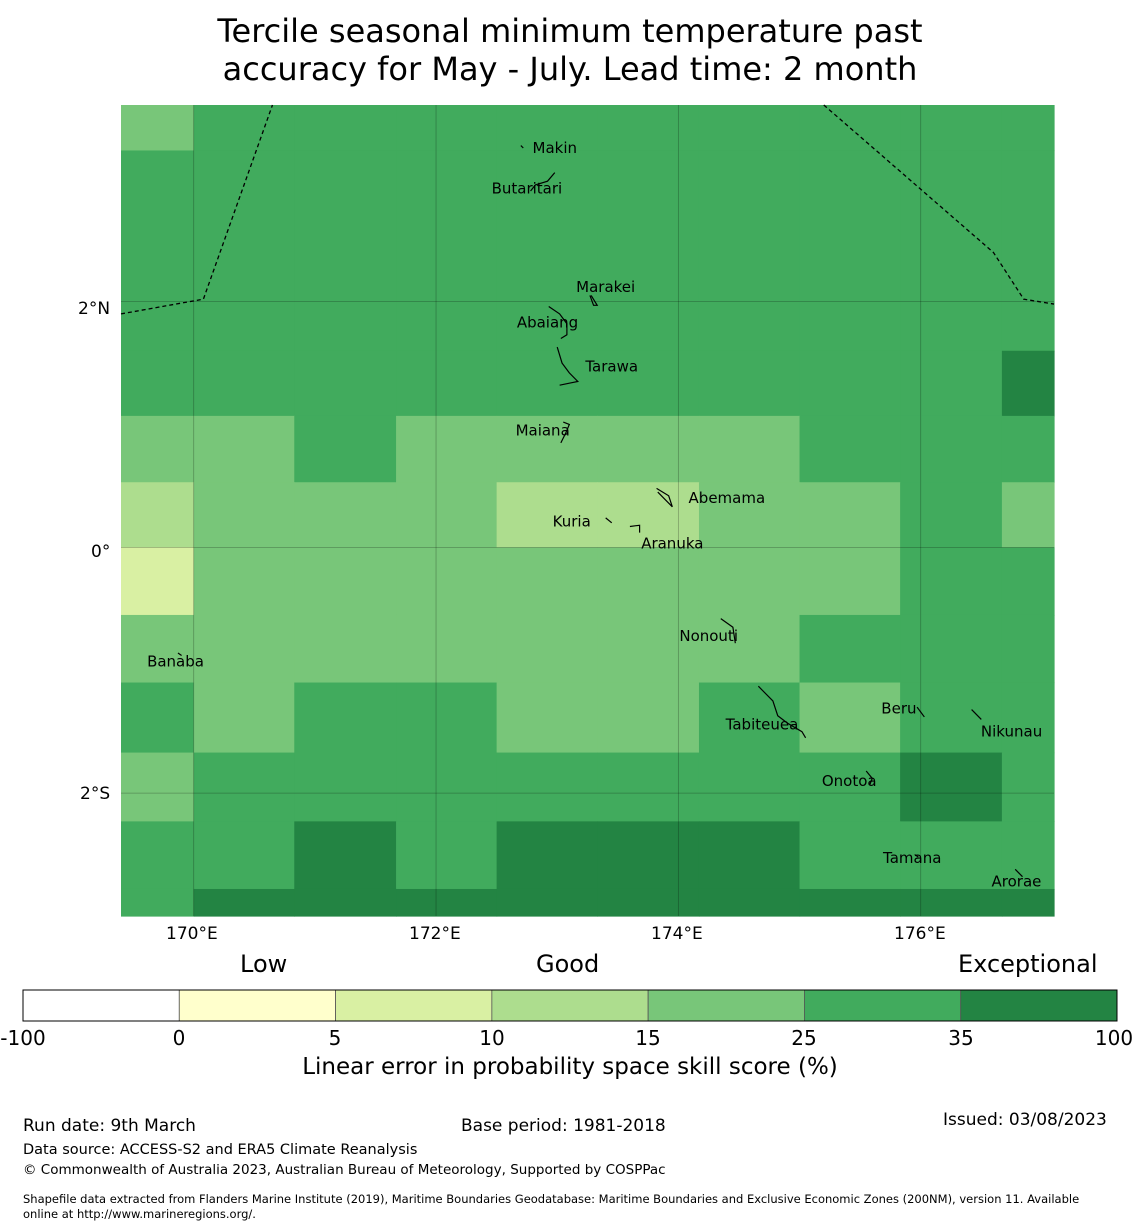  Describe the element at coordinates (139, 1214) in the screenshot. I see `shapefile-credit-line-2: online at http://www.marineregions.org/.` at that location.